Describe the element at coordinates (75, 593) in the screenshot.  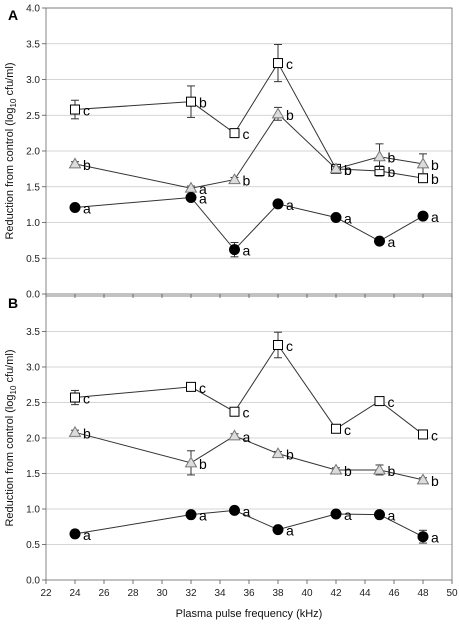
I see `x-tick-label: 24` at that location.